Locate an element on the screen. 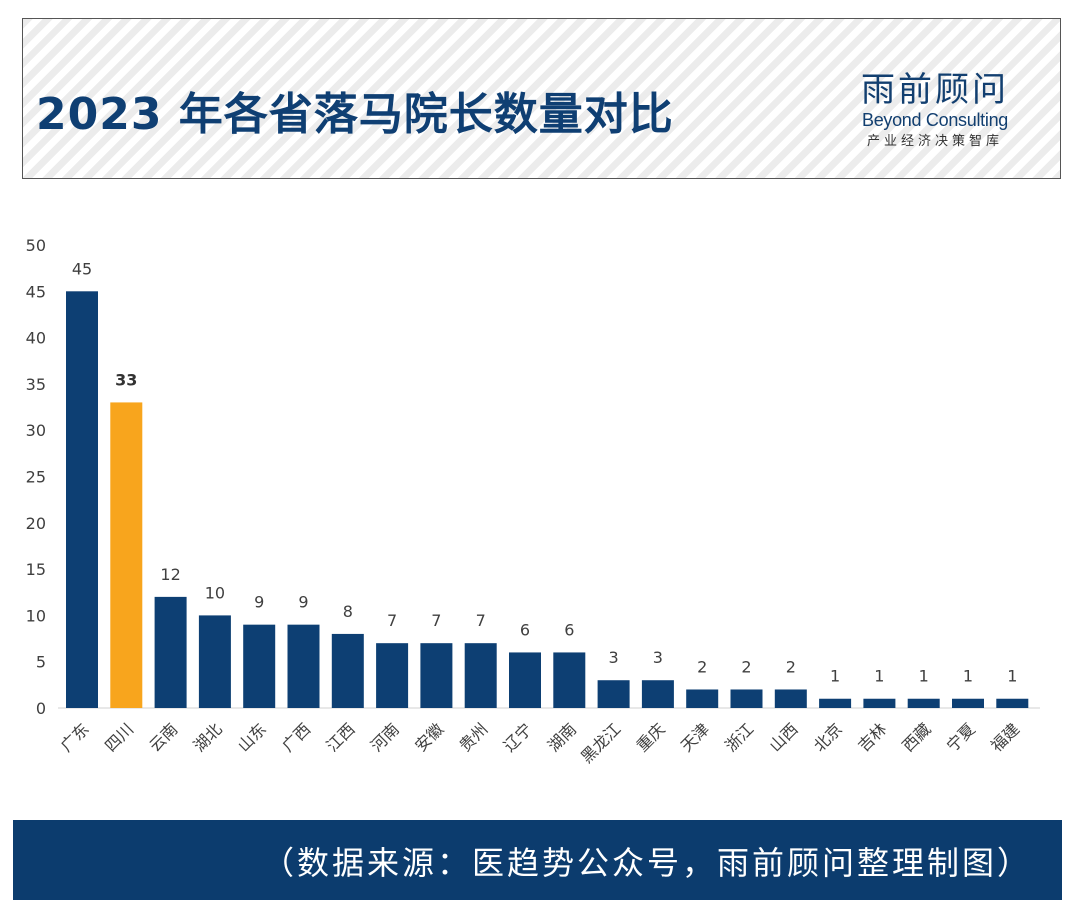 The width and height of the screenshot is (1080, 910). y-tick-label: 45 is located at coordinates (36, 291).